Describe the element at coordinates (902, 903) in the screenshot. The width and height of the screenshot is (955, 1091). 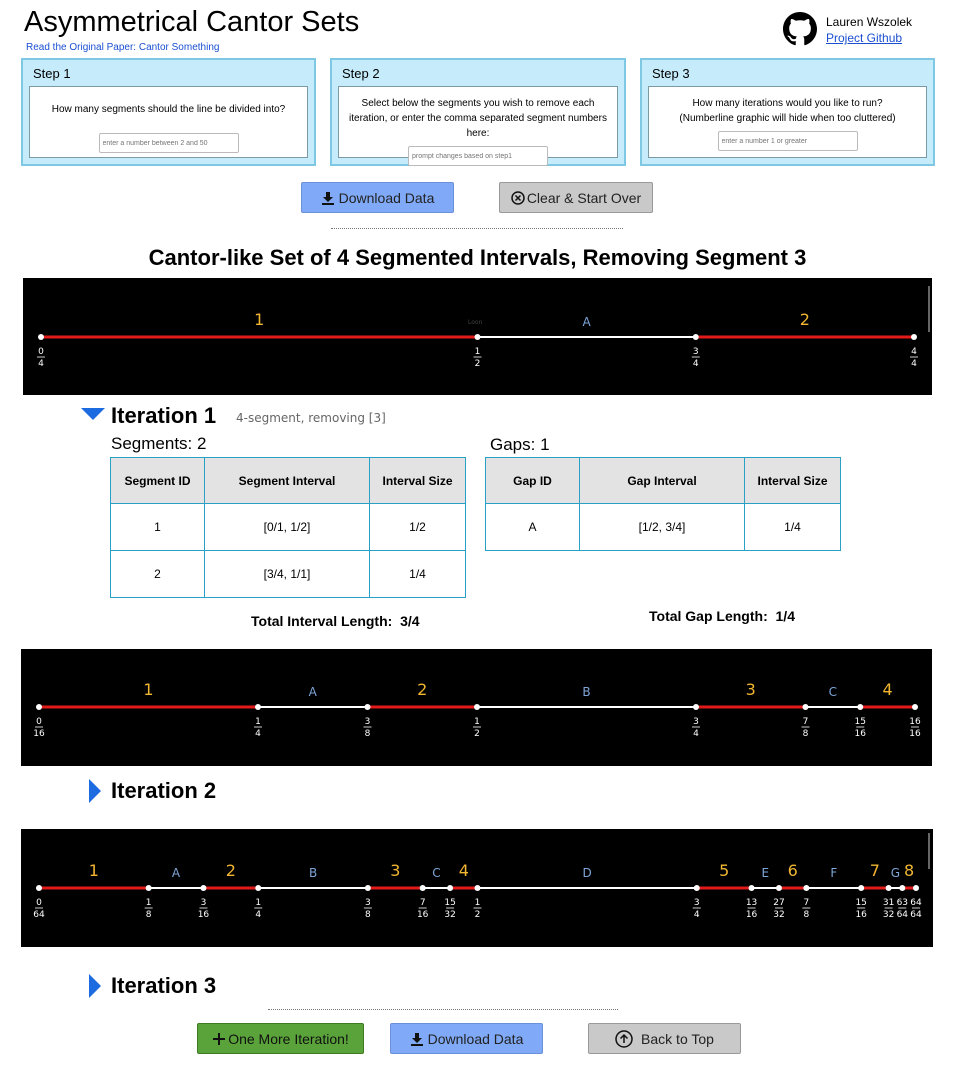
I see `tick-numerator: 63` at that location.